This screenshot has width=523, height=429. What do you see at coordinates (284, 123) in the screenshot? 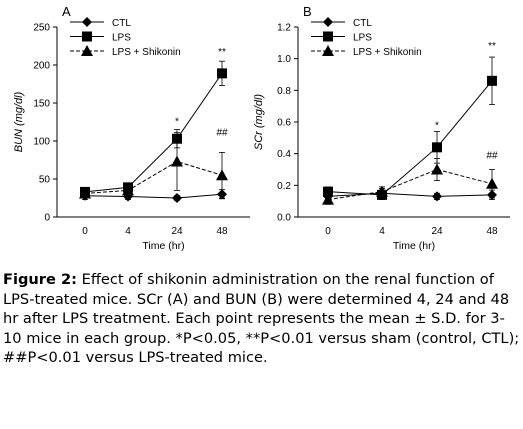
I see `y-tick-label: 0.6` at bounding box center [284, 123].